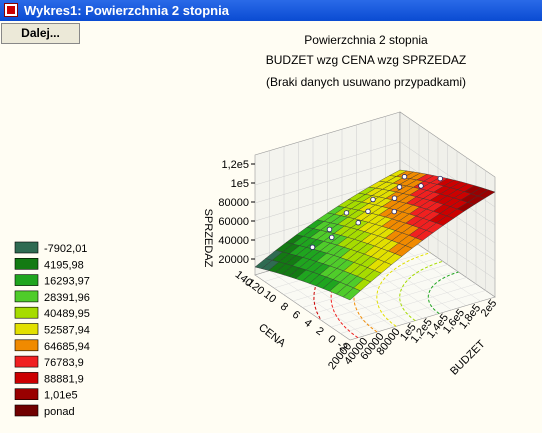  What do you see at coordinates (208, 238) in the screenshot?
I see `z-axis-label: SPRZEDAZ` at bounding box center [208, 238].